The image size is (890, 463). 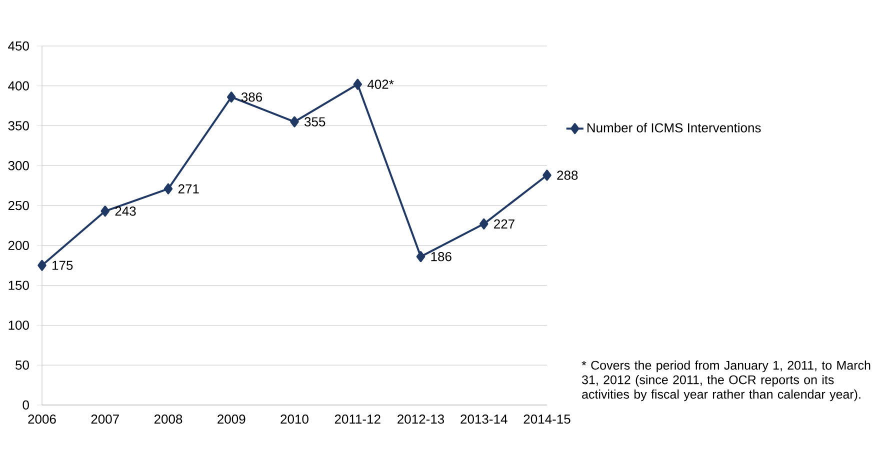 I want to click on data-label: 243, so click(x=125, y=211).